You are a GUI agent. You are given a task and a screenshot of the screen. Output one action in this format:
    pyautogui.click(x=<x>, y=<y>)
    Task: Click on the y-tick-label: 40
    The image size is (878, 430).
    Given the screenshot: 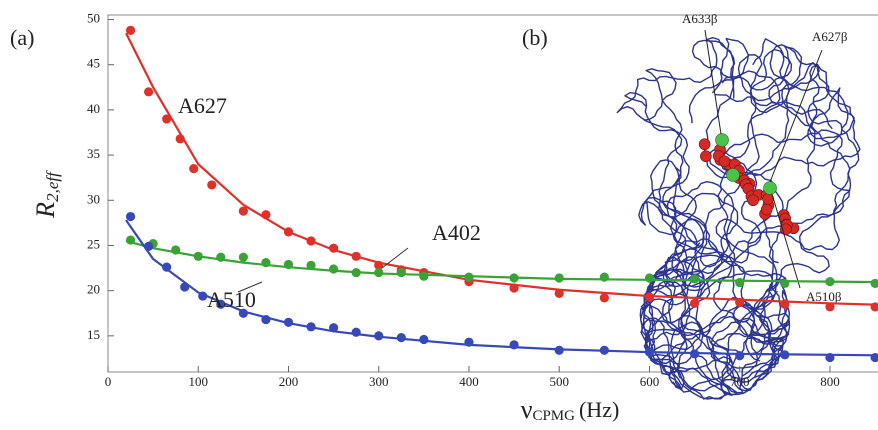 What is the action you would take?
    pyautogui.click(x=93, y=108)
    